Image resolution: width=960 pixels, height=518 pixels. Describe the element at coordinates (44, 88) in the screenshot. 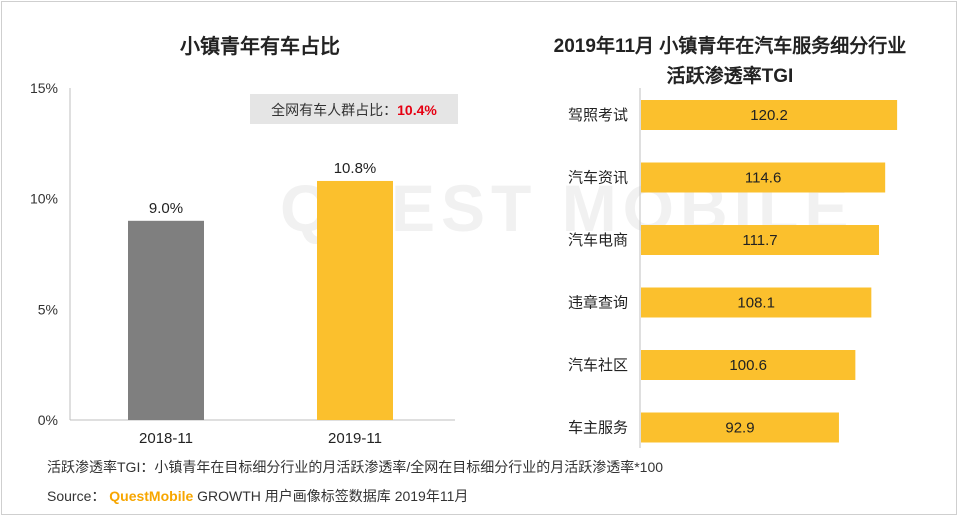

I see `y-tick-label: 15%` at that location.